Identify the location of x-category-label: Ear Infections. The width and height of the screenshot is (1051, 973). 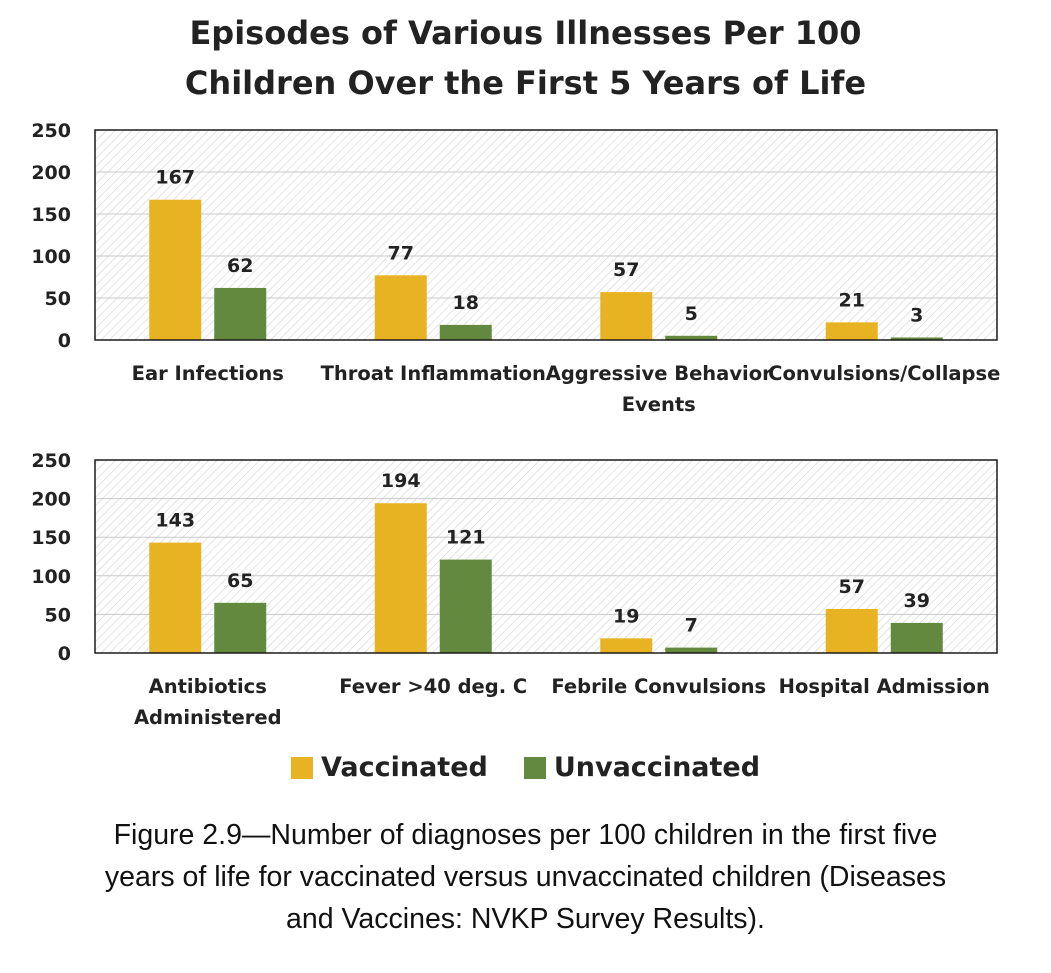
(208, 373).